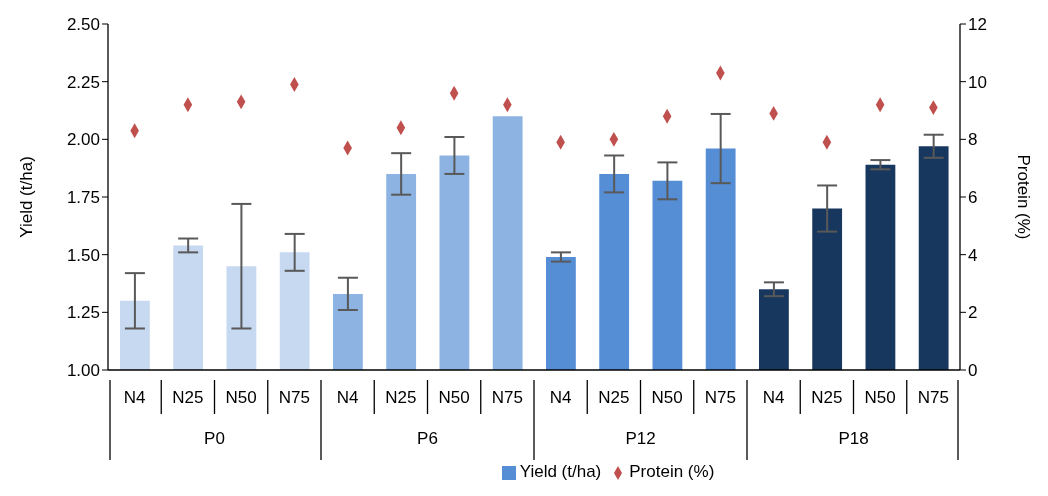  I want to click on text: P18, so click(853, 438).